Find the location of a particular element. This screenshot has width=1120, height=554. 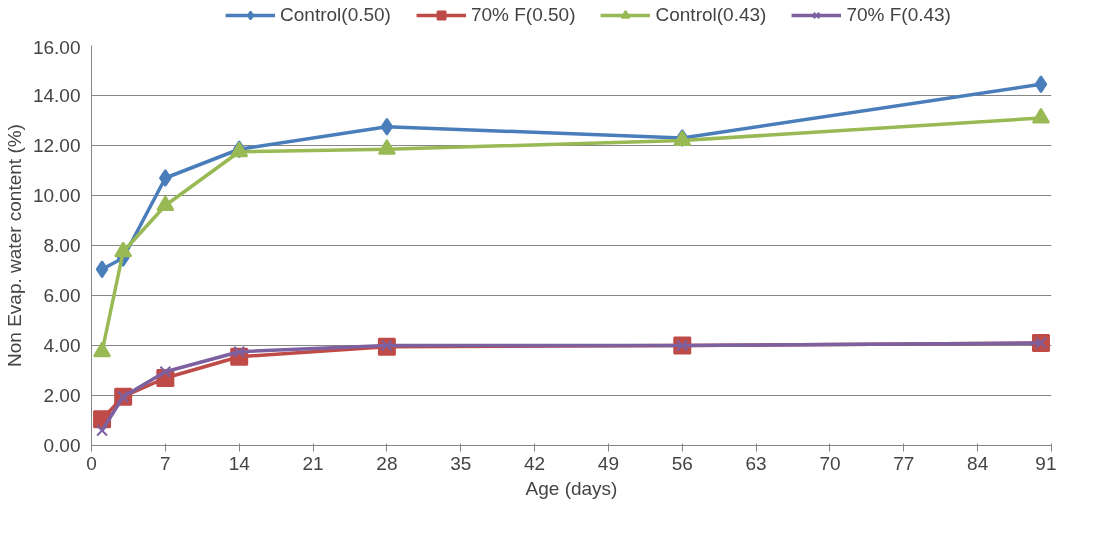

x-tick-label: 28 is located at coordinates (387, 463).